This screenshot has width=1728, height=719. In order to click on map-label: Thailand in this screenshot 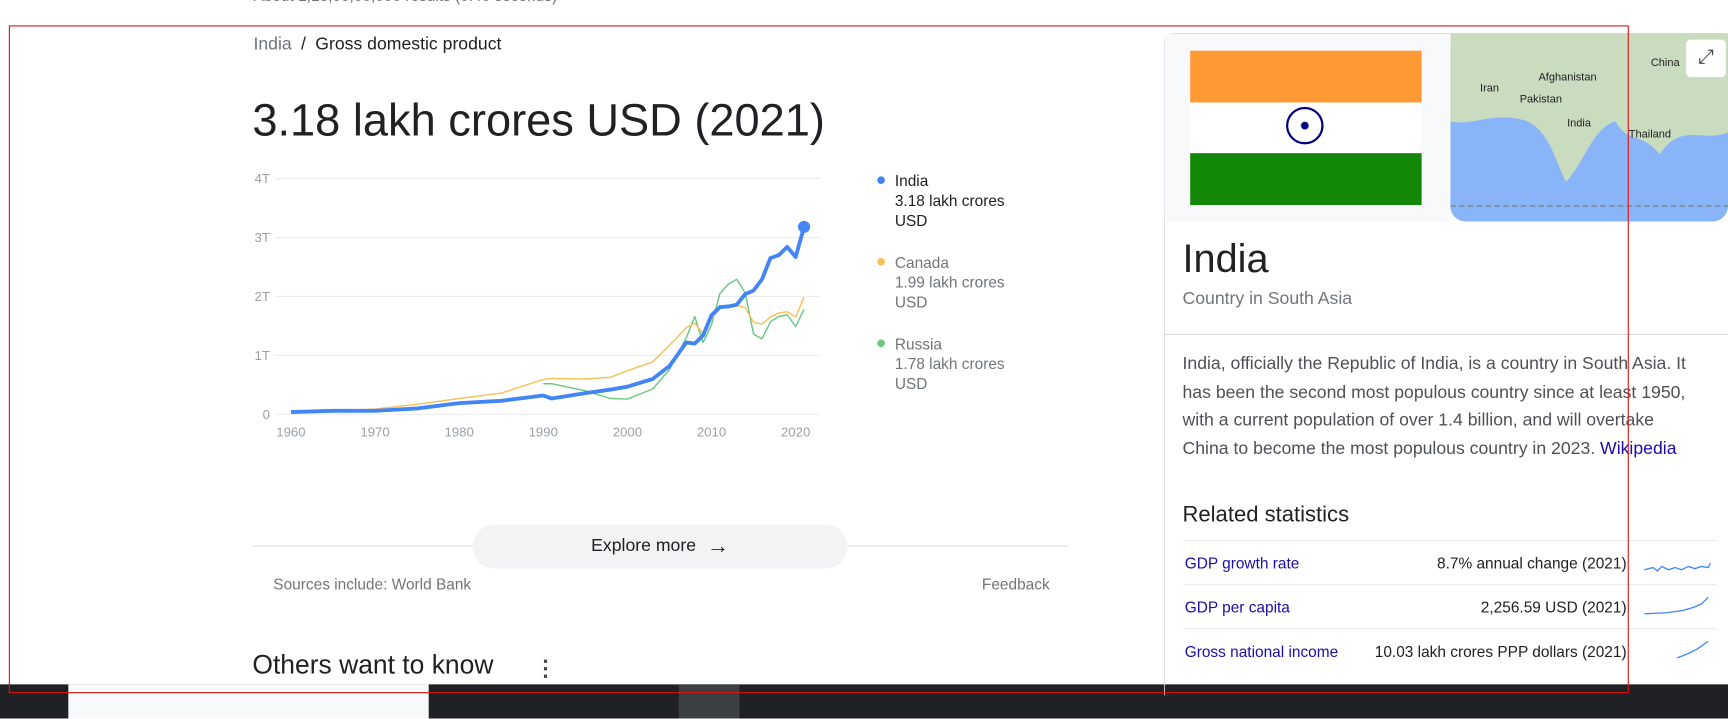, I will do `click(1650, 135)`.